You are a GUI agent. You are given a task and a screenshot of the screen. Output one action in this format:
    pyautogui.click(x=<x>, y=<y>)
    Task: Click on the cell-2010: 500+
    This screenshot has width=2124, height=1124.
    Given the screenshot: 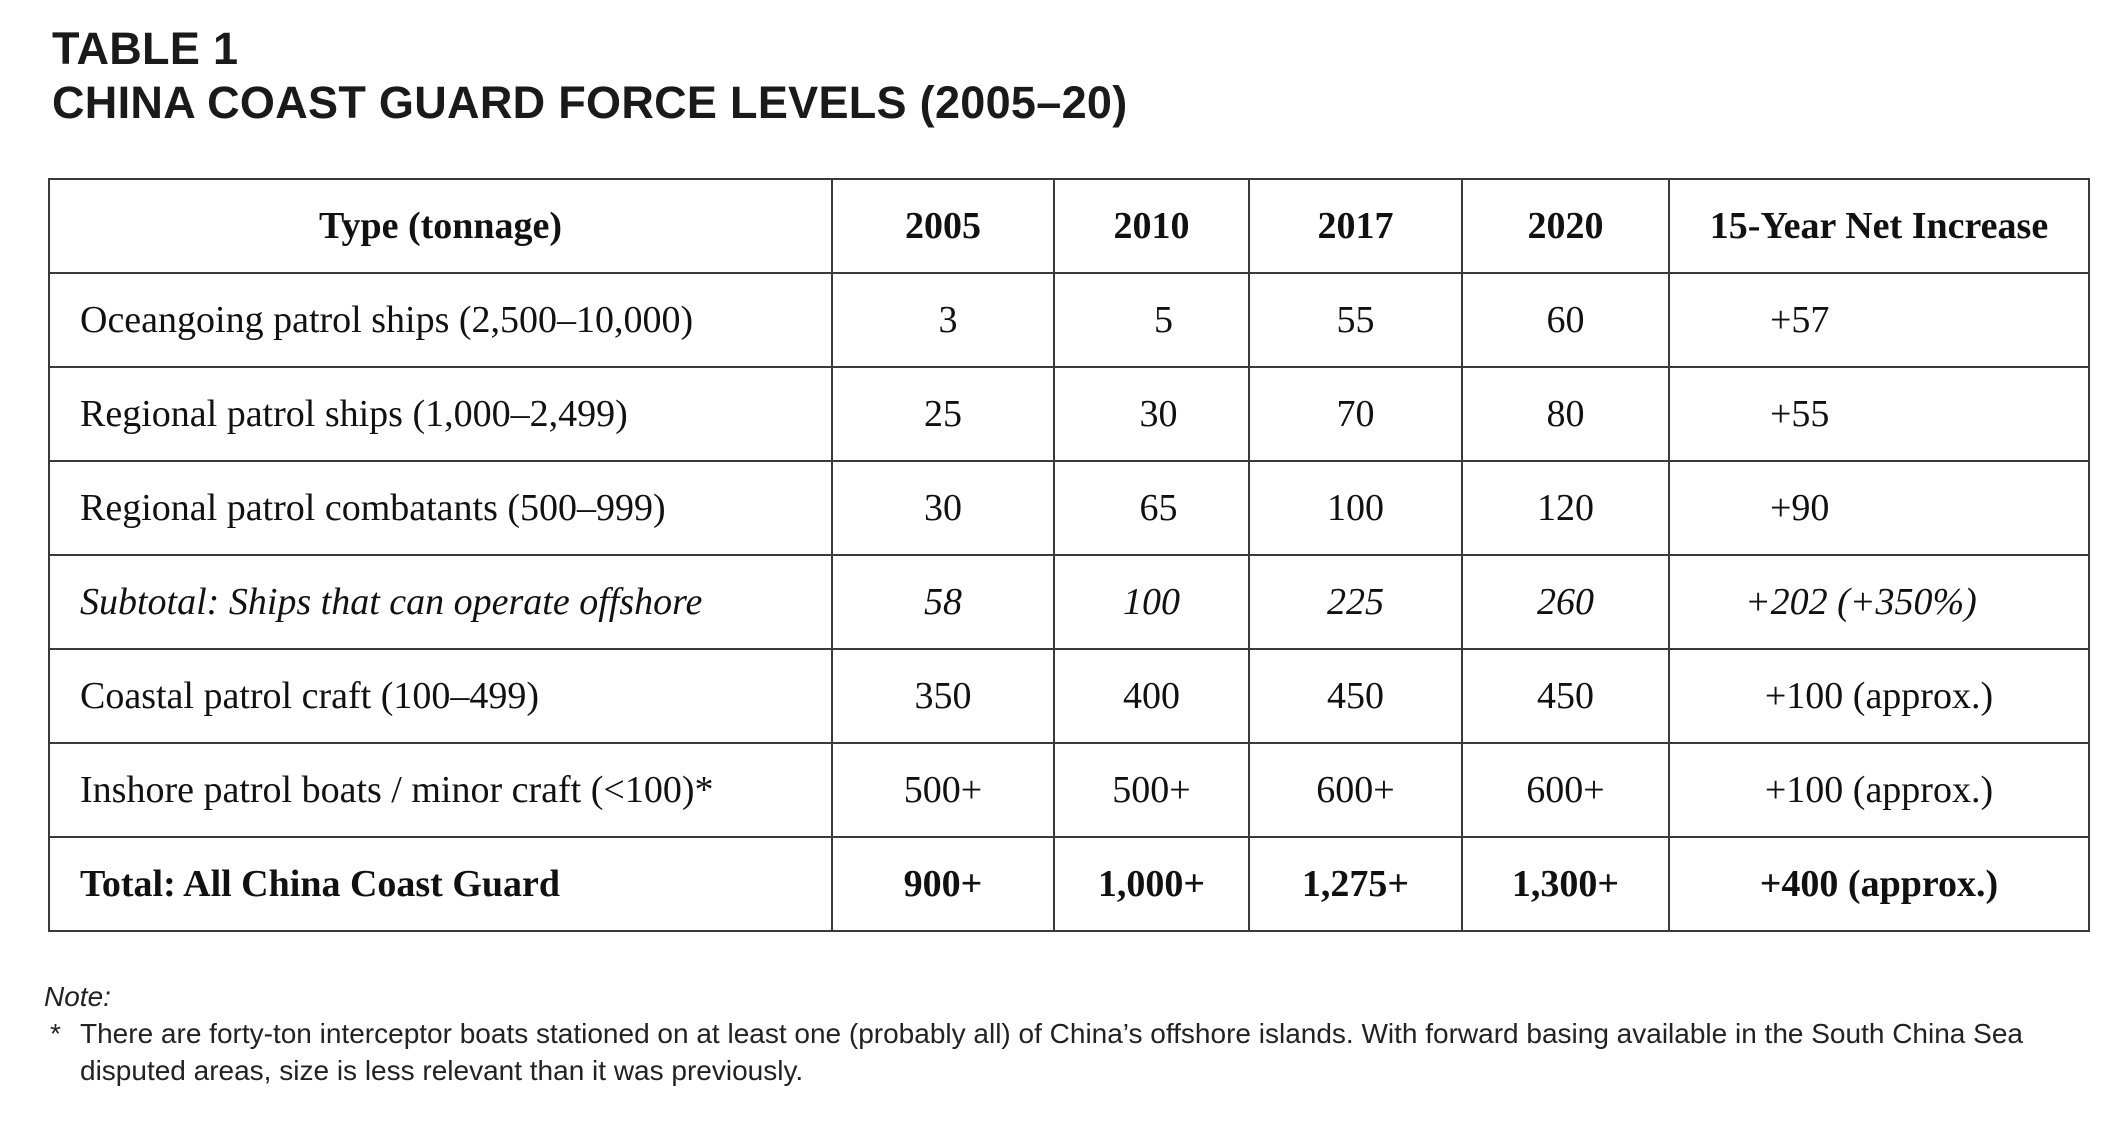 What is the action you would take?
    pyautogui.click(x=1151, y=790)
    